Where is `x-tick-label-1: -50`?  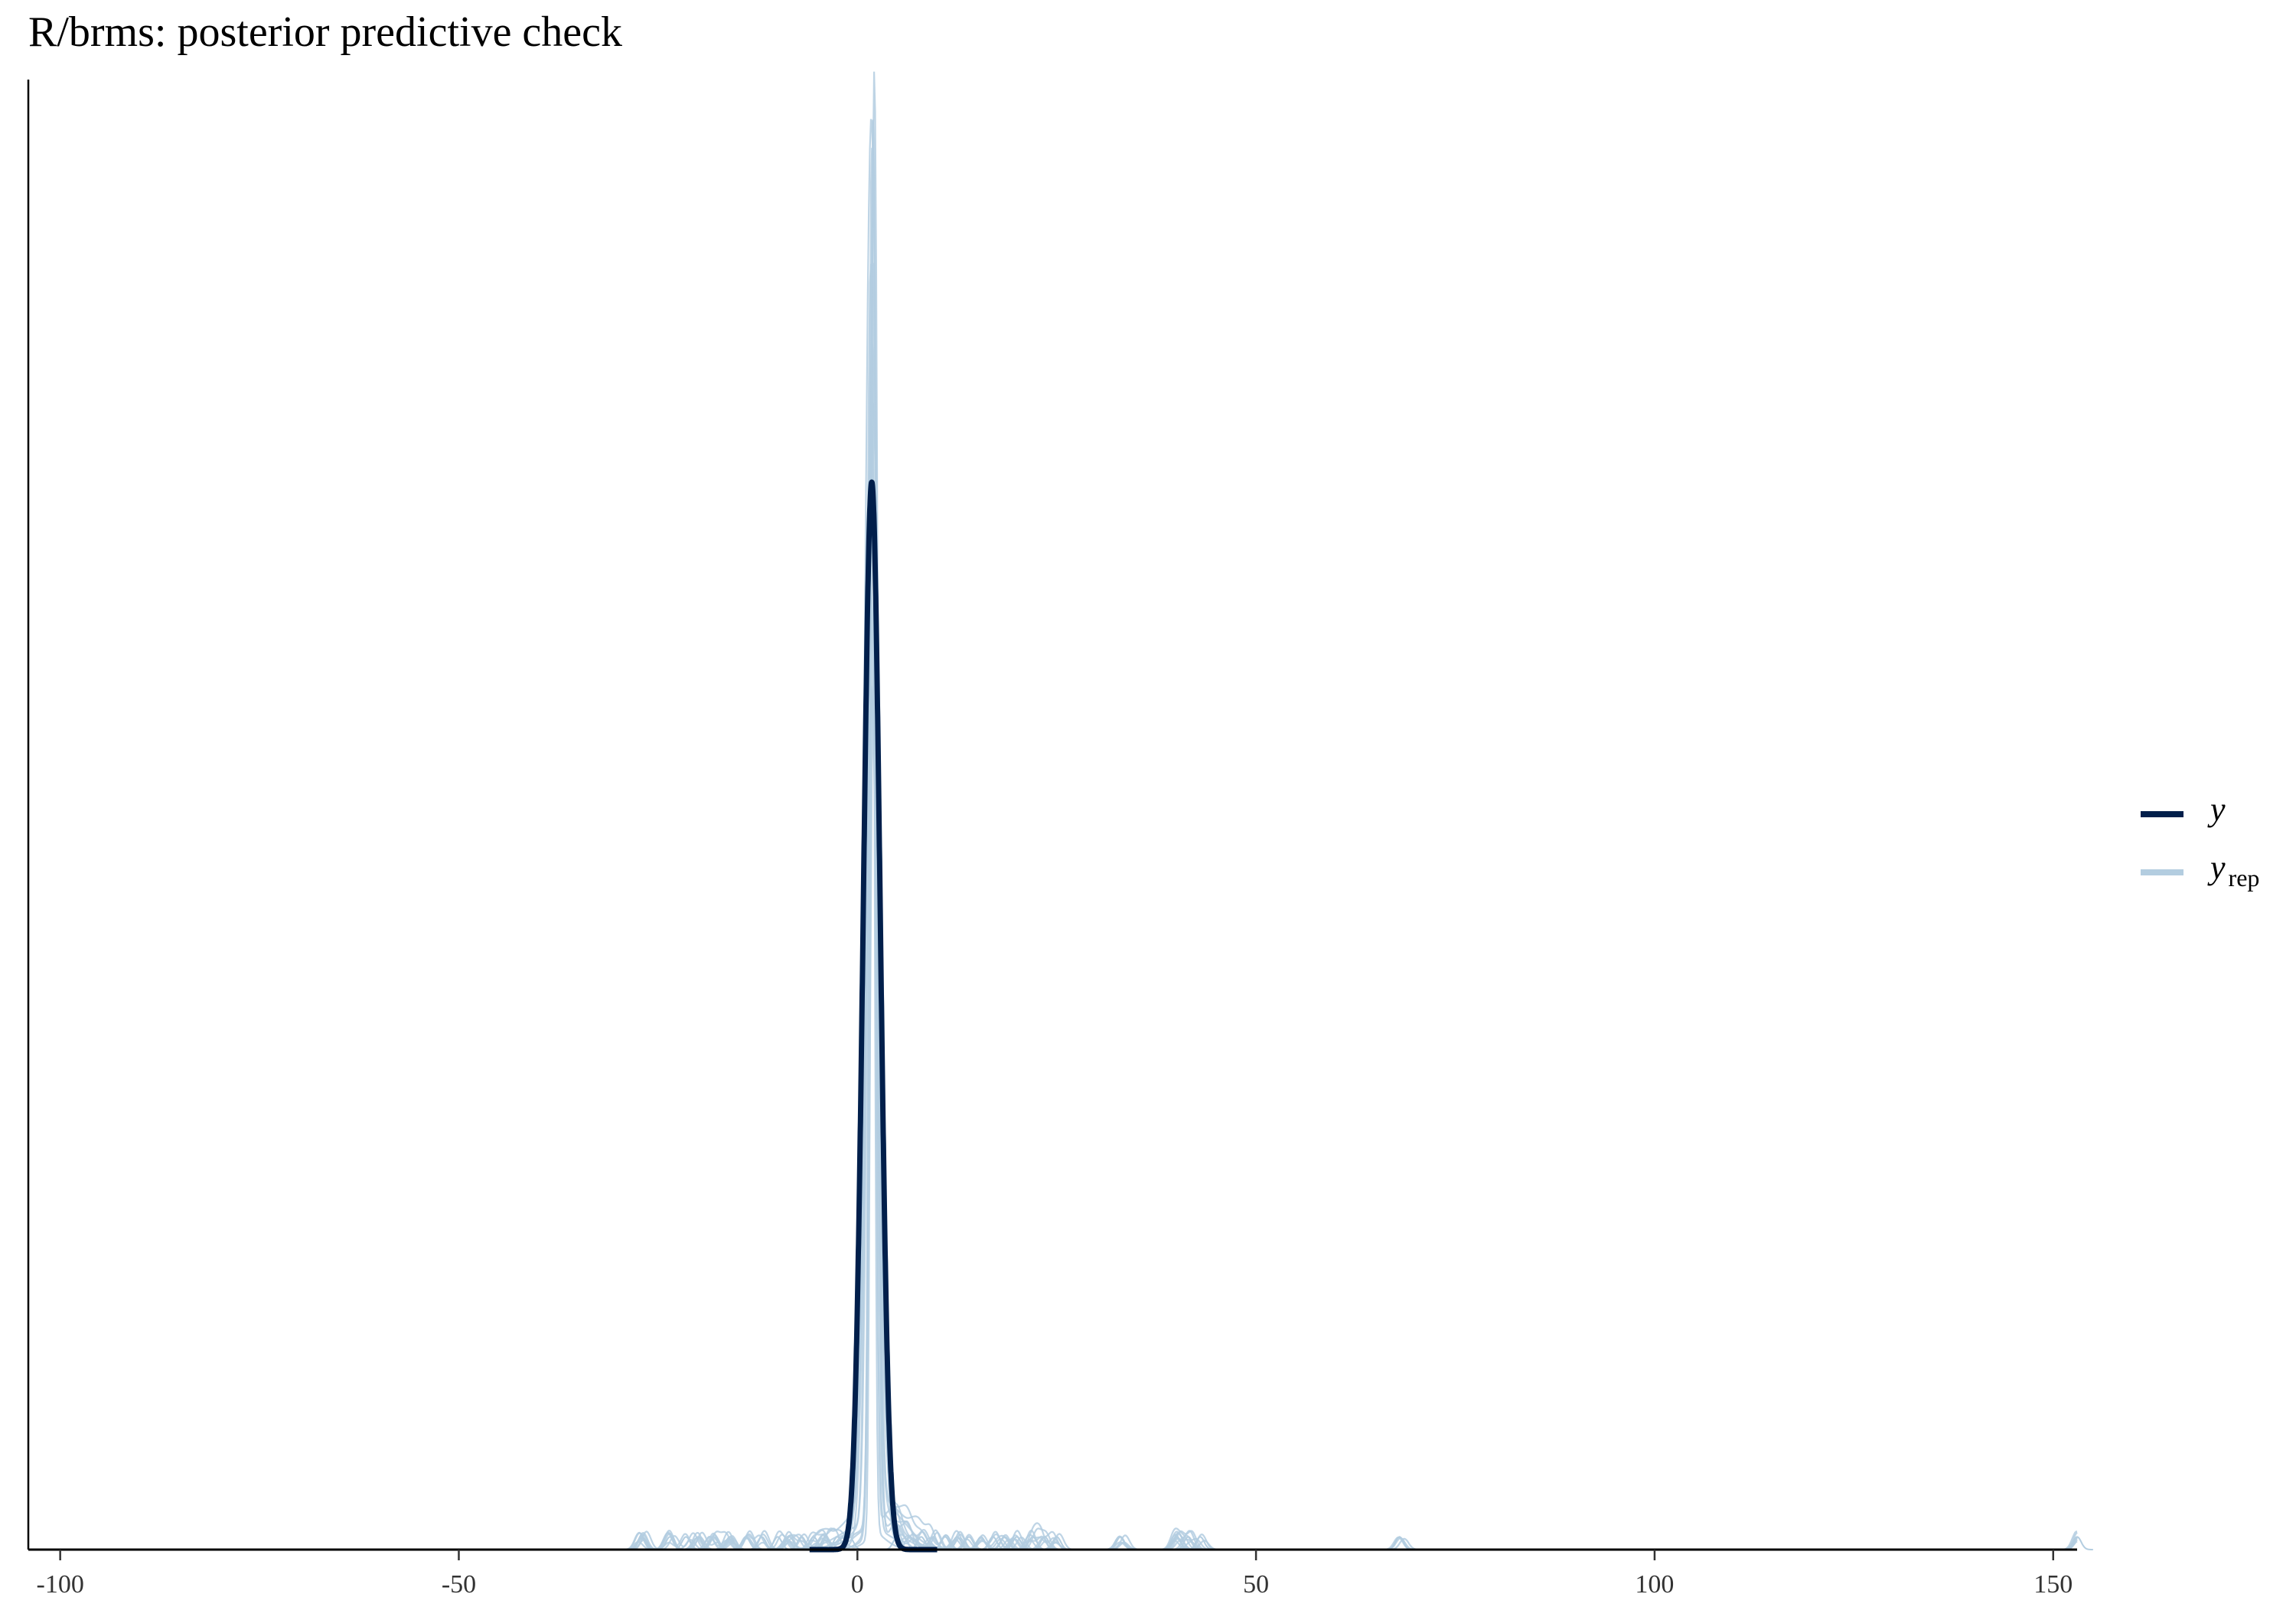
x-tick-label-1: -50 is located at coordinates (459, 1584).